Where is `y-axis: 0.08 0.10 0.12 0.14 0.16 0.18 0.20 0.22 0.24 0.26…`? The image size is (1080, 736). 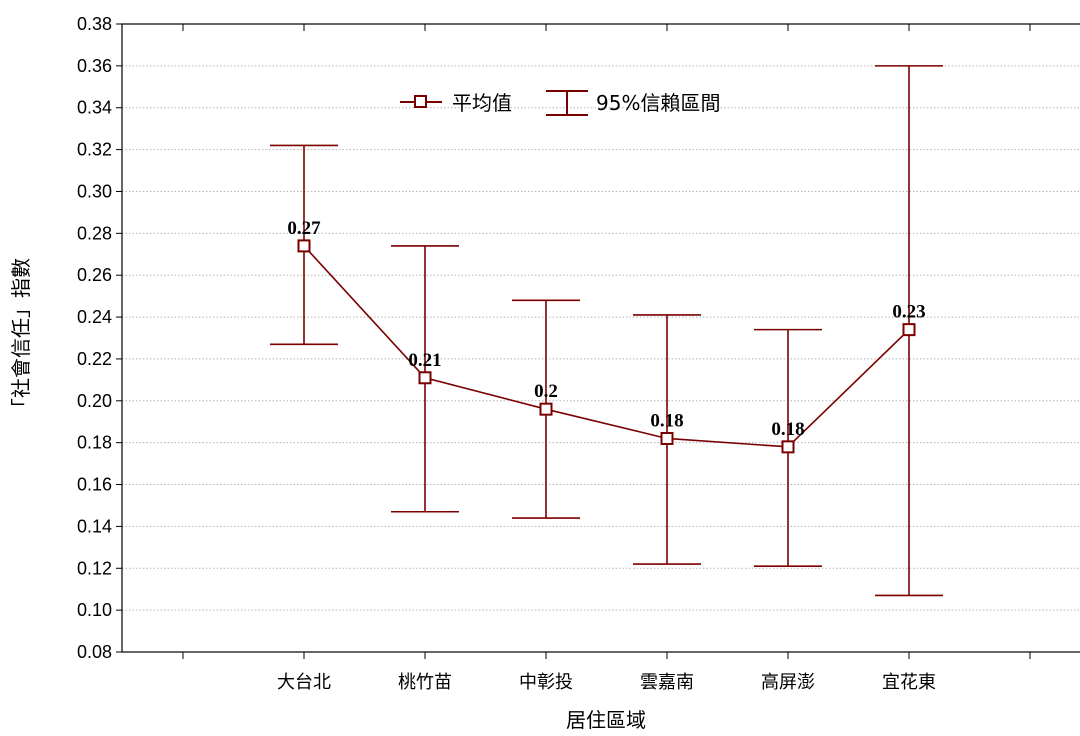
y-axis: 0.08 0.10 0.12 0.14 0.16 0.18 0.20 0.22 0.24 0.26… is located at coordinates (99, 338).